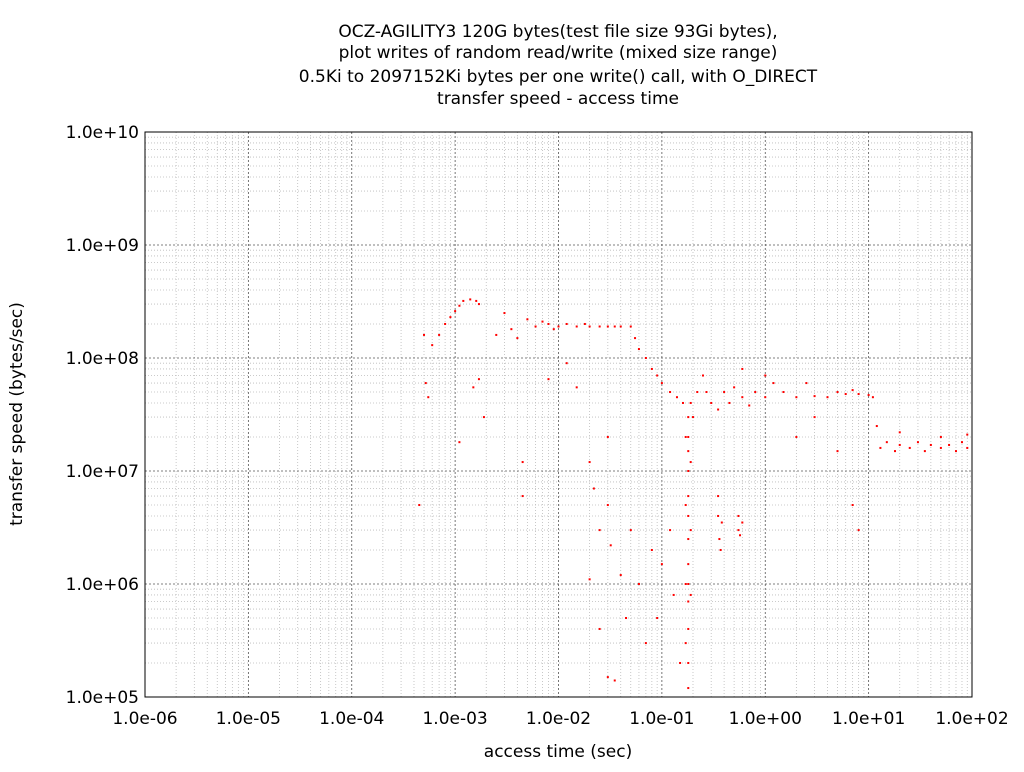 The height and width of the screenshot is (772, 1024). I want to click on x-tick-label: 1.0e-05, so click(248, 719).